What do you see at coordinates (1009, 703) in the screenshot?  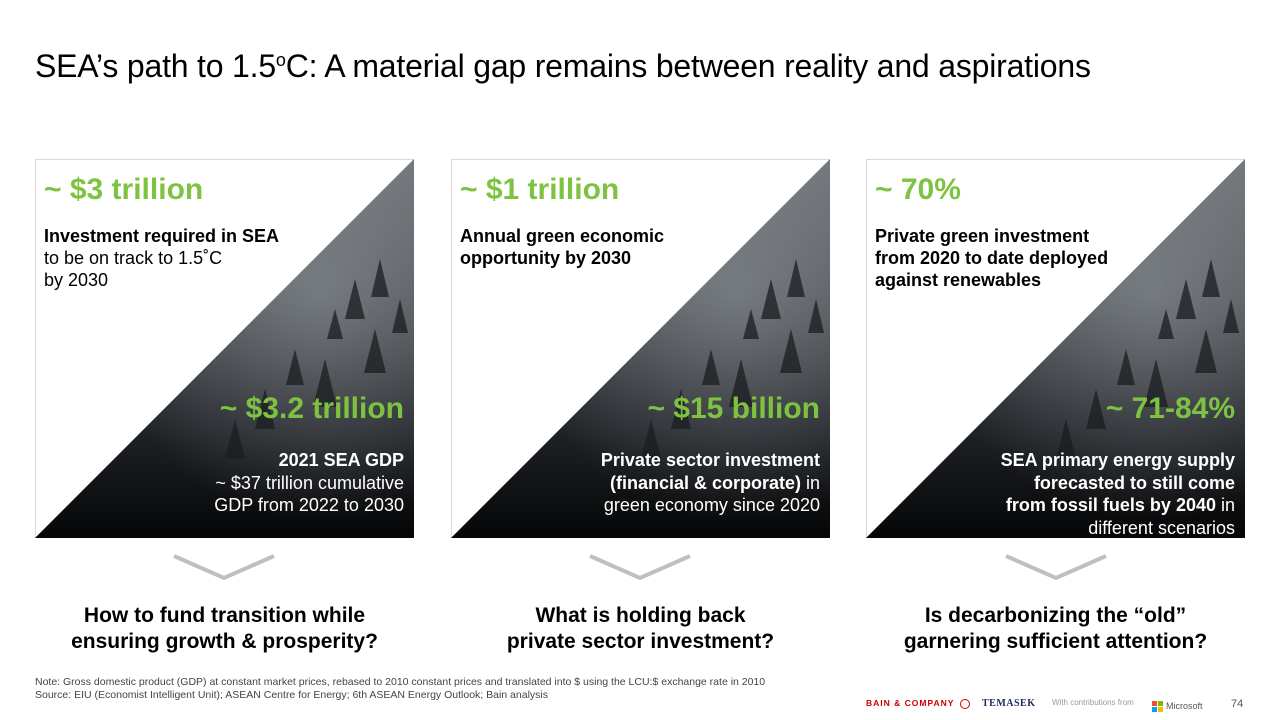 I see `temasek-logo: TEMASEK` at bounding box center [1009, 703].